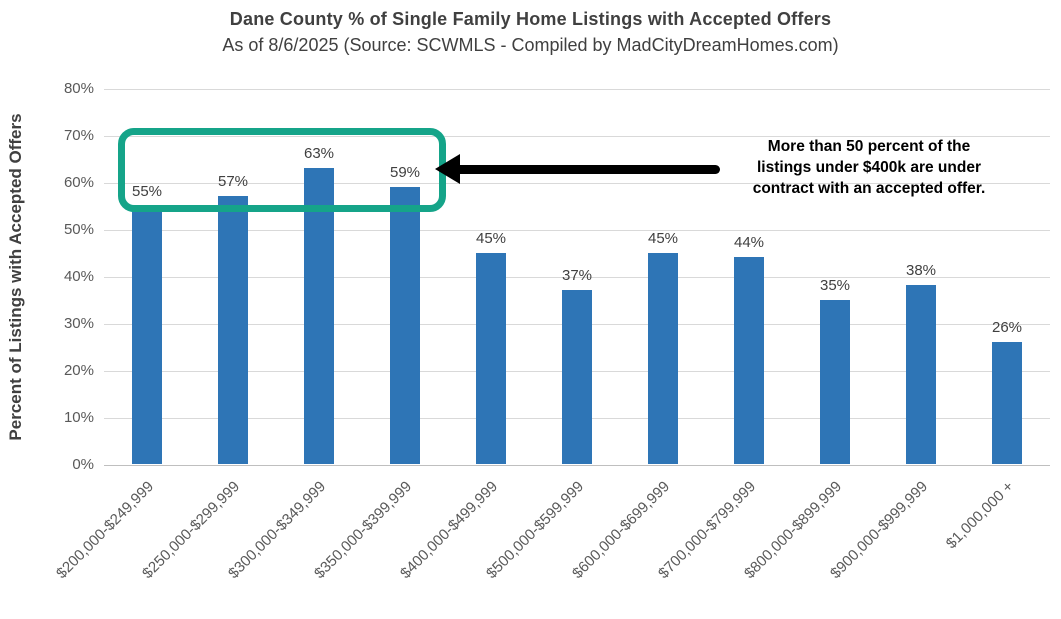 The height and width of the screenshot is (619, 1061). Describe the element at coordinates (980, 515) in the screenshot. I see `x-axis-category-label: $1,000,000 +` at that location.